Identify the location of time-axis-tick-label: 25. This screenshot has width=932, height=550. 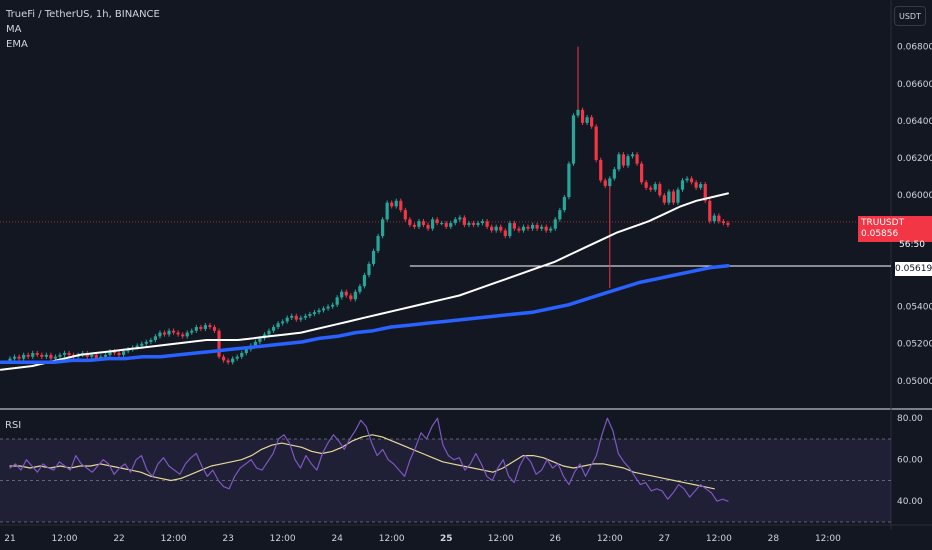
(446, 539).